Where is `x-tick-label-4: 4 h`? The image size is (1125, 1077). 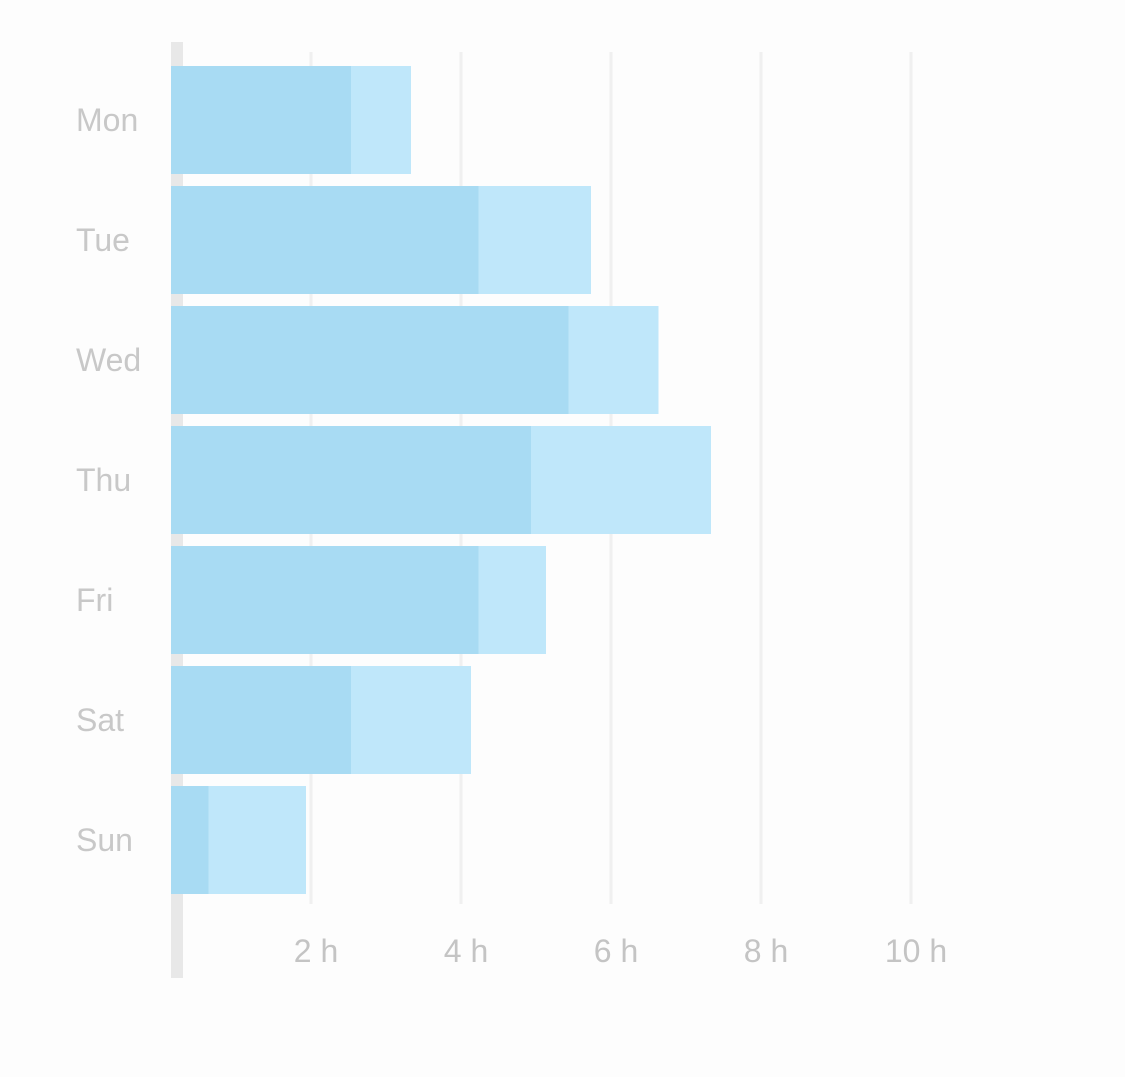
x-tick-label-4: 4 h is located at coordinates (466, 951).